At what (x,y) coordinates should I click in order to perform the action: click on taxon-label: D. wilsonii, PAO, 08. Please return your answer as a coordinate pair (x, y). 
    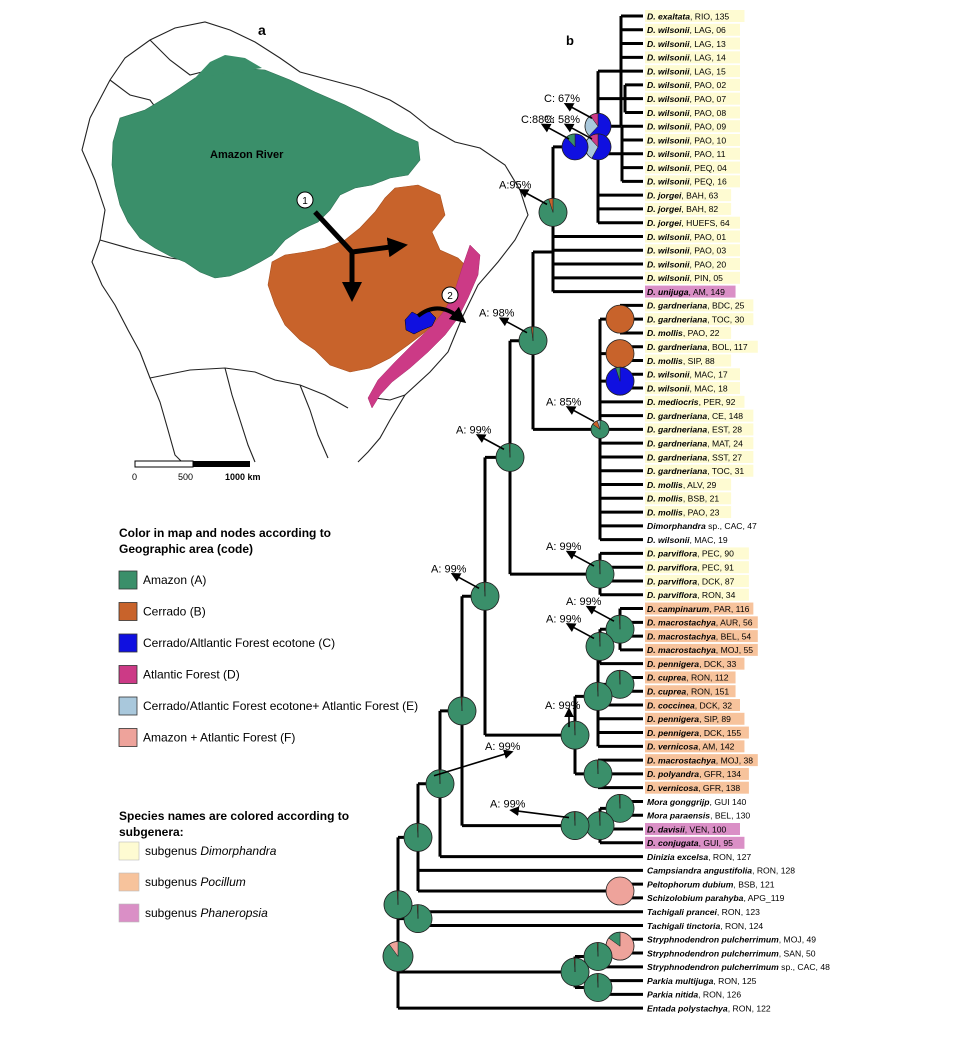
    Looking at the image, I should click on (686, 113).